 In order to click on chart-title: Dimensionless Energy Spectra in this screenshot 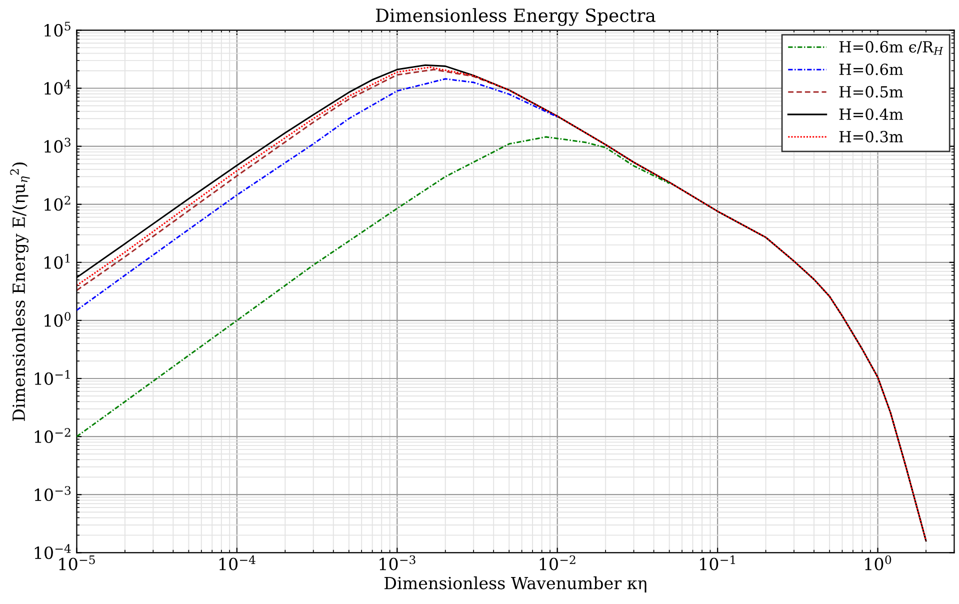, I will do `click(516, 17)`.